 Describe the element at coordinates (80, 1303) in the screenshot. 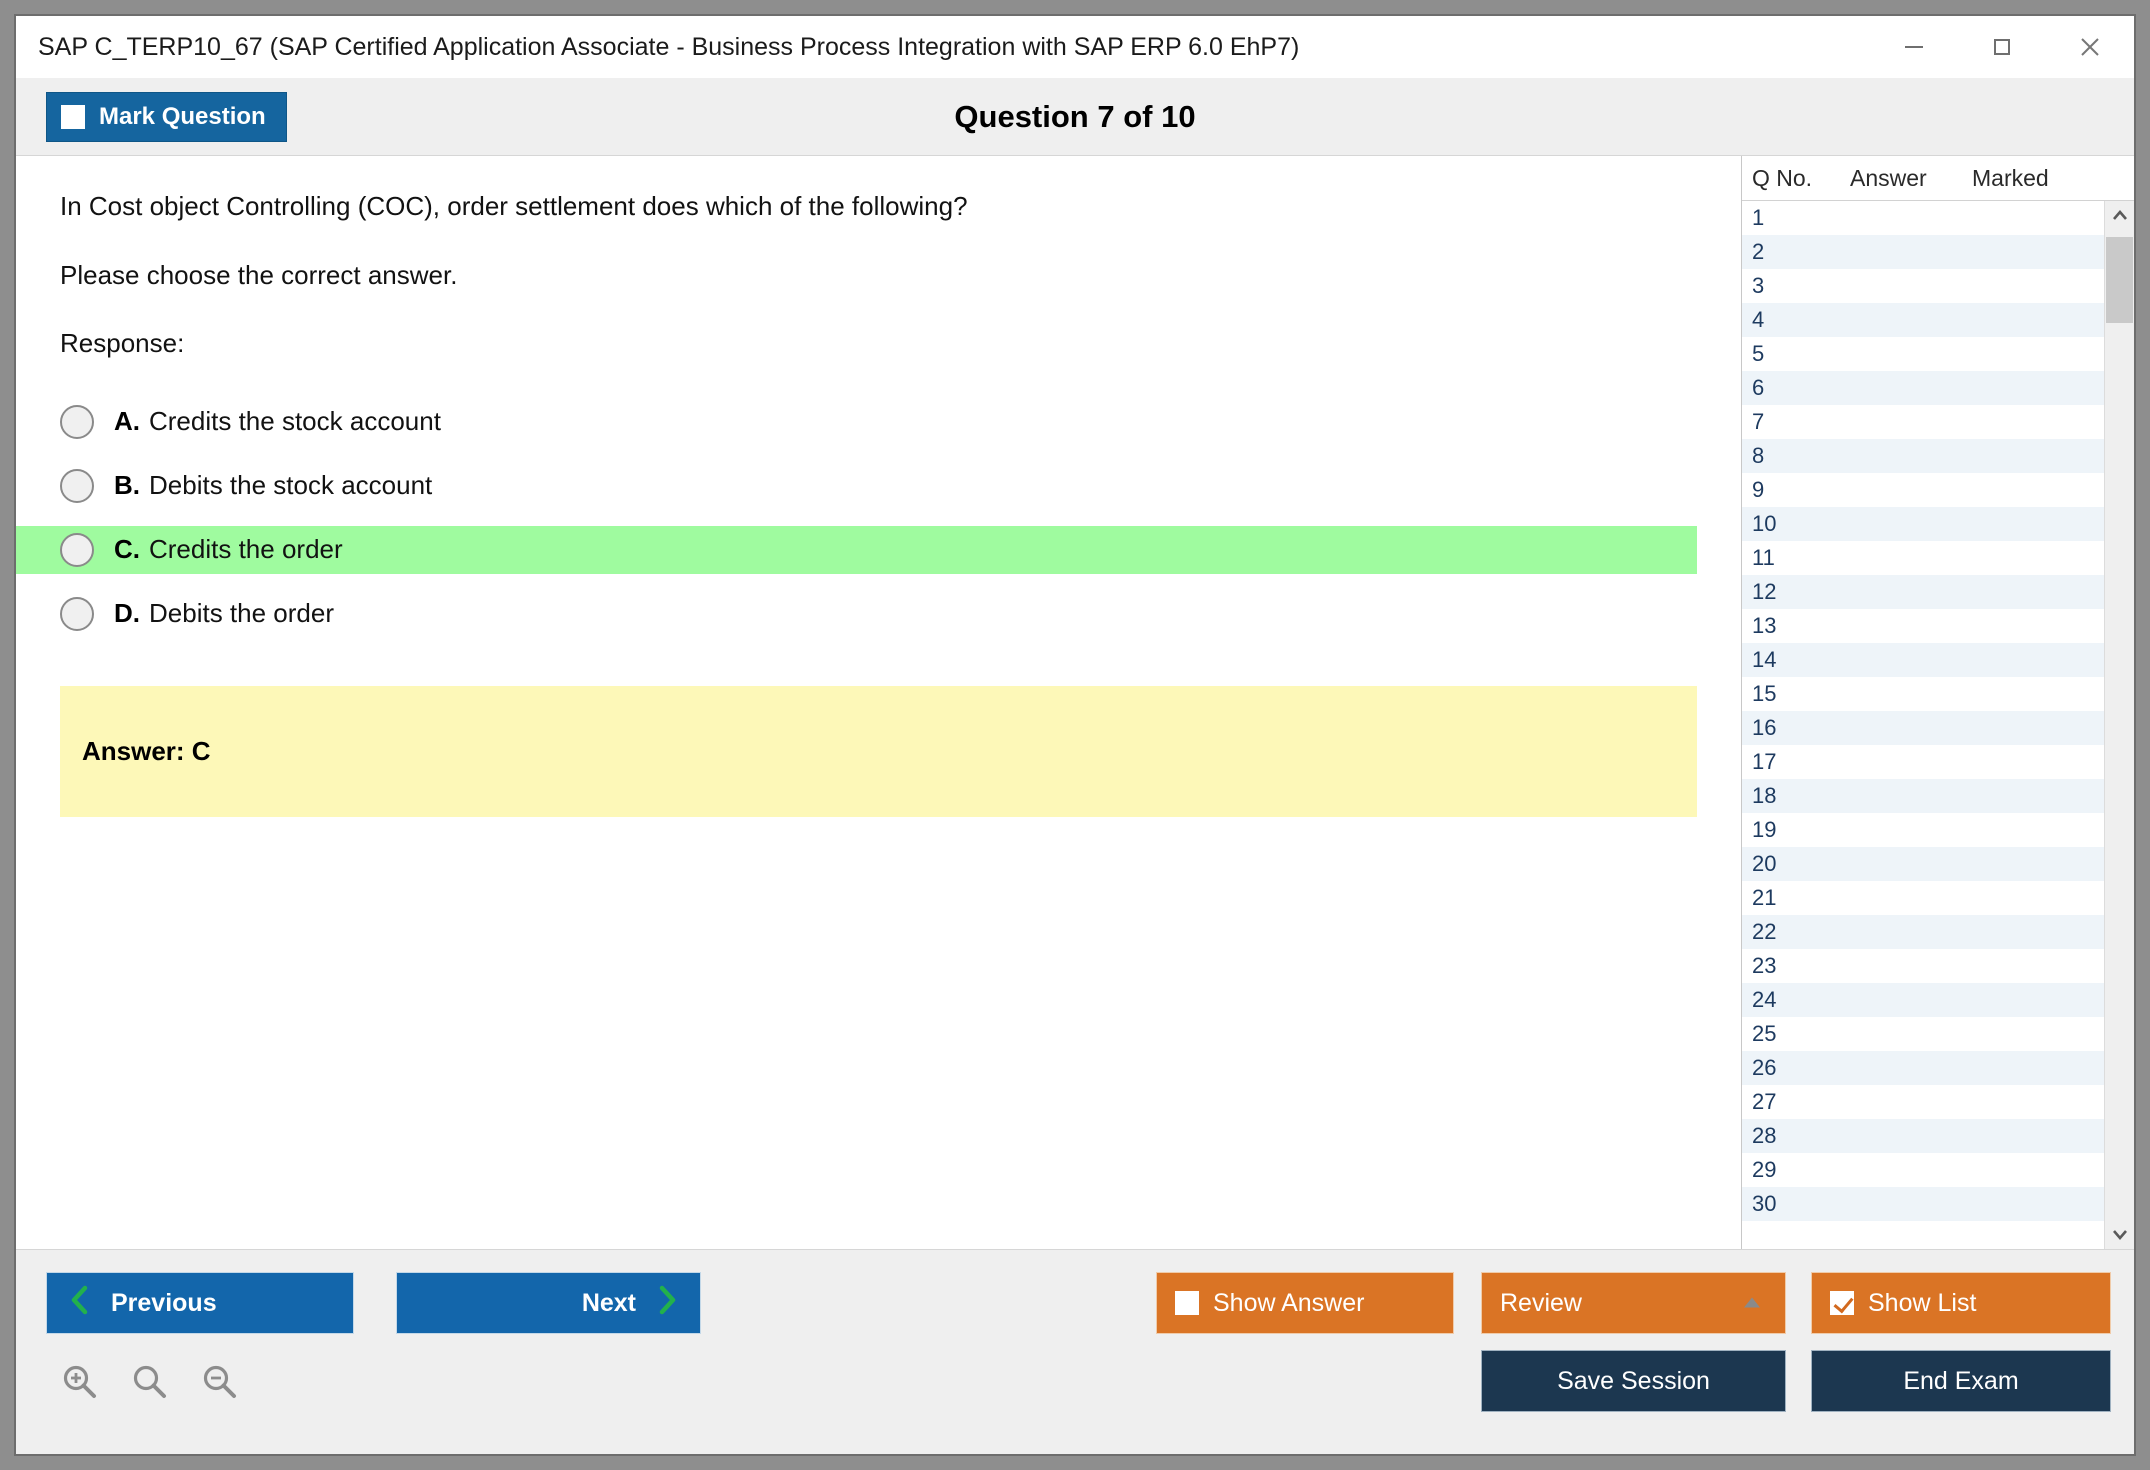

I see `chevron-left-icon` at that location.